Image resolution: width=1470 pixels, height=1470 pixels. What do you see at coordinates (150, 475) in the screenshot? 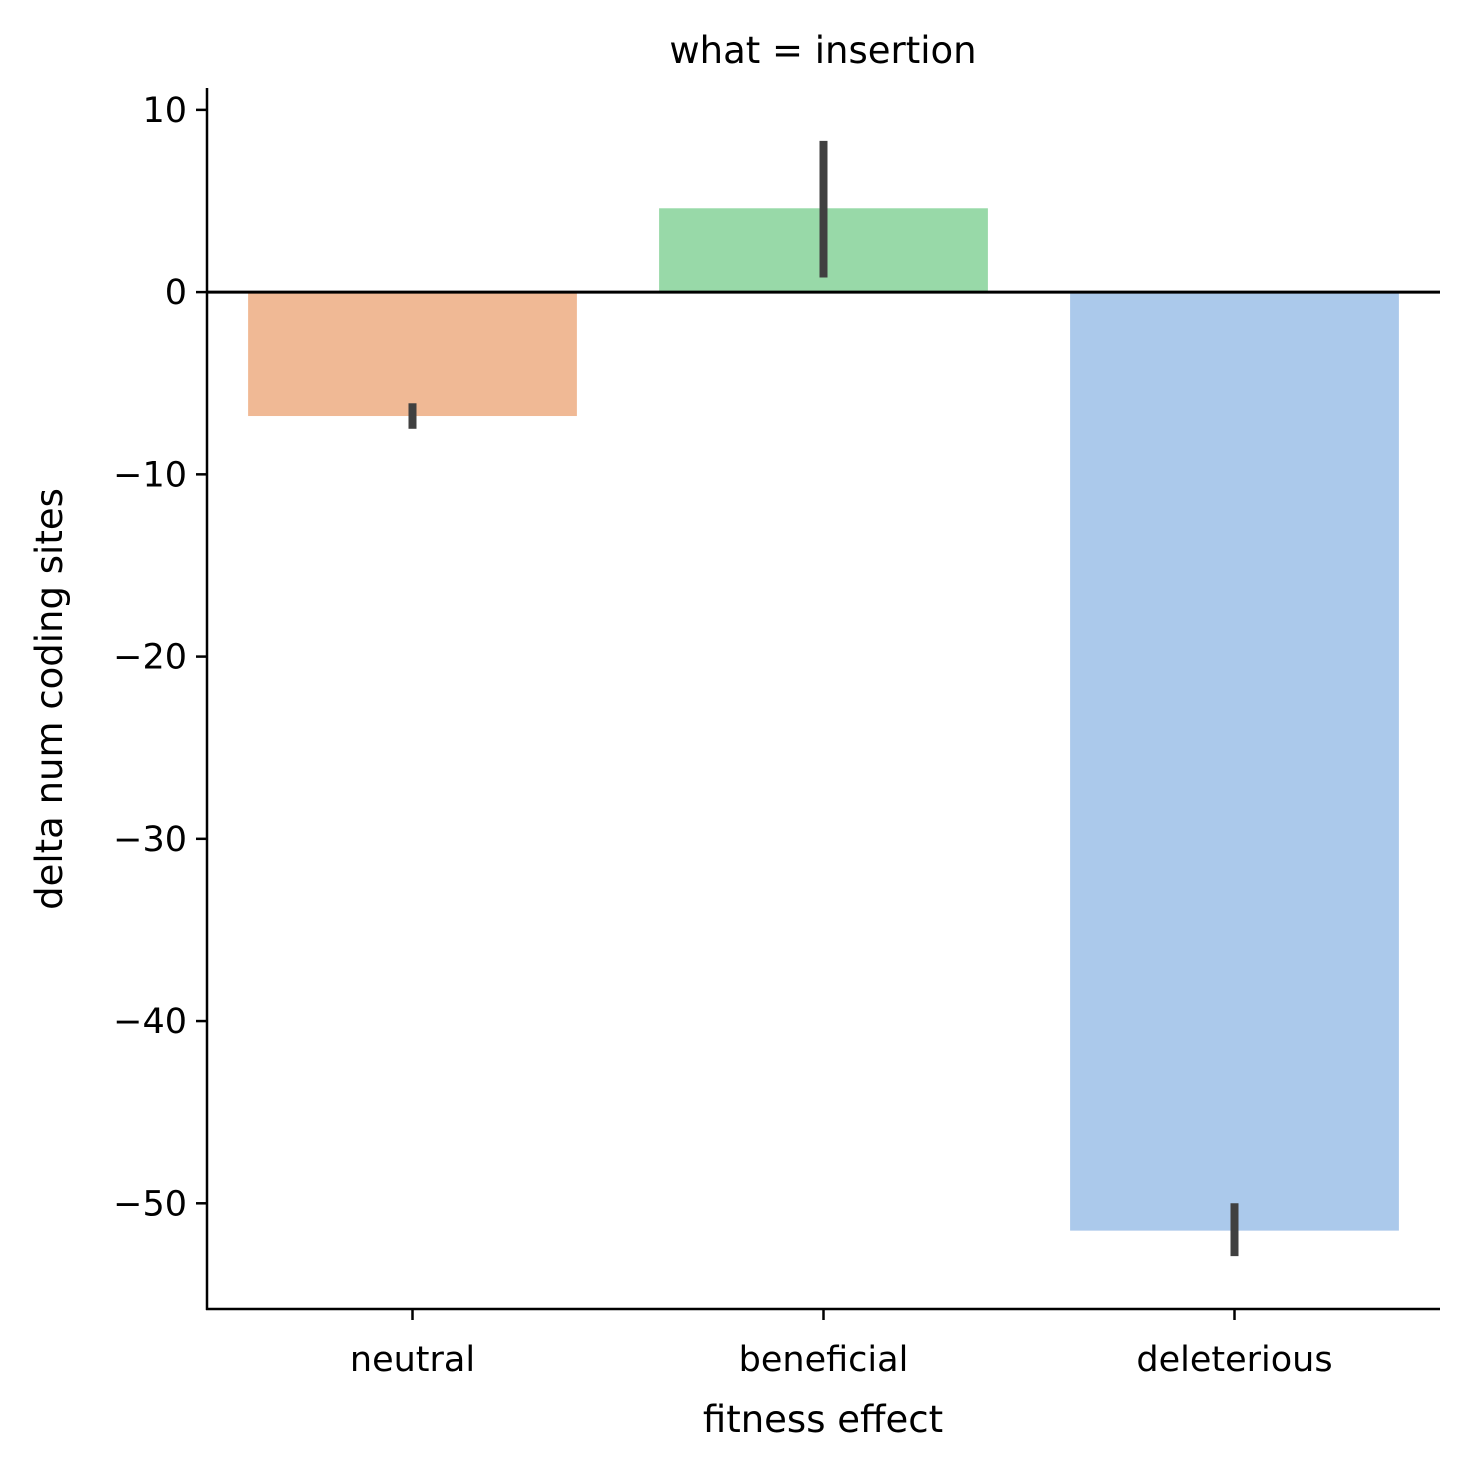
I see `y-tick-label: −10` at bounding box center [150, 475].